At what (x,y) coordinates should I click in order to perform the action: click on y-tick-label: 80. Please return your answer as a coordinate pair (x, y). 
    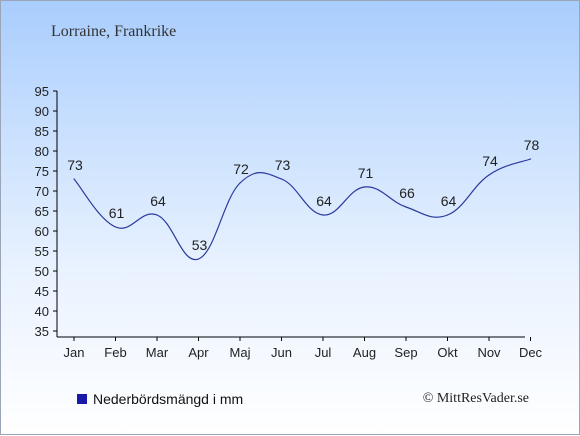
    Looking at the image, I should click on (42, 151).